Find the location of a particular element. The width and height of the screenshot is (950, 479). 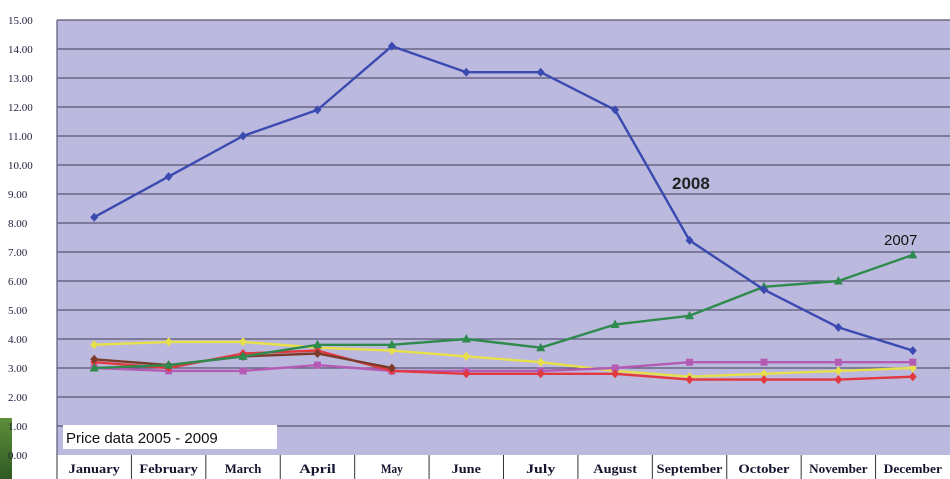

x-tick-label: June is located at coordinates (466, 468).